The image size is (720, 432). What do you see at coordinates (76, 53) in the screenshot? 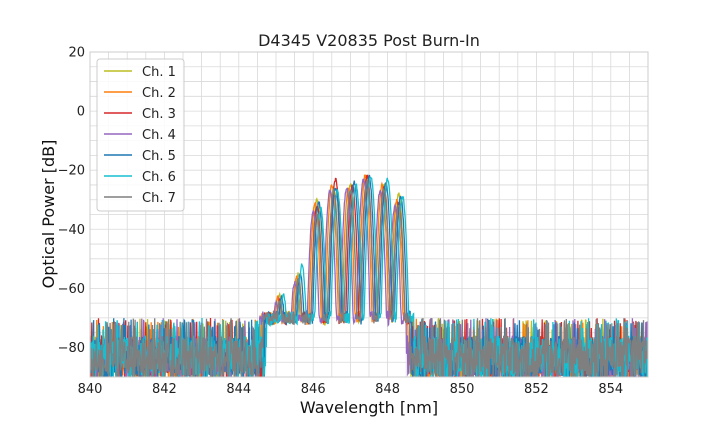
I see `y-tick-label: 20` at bounding box center [76, 53].